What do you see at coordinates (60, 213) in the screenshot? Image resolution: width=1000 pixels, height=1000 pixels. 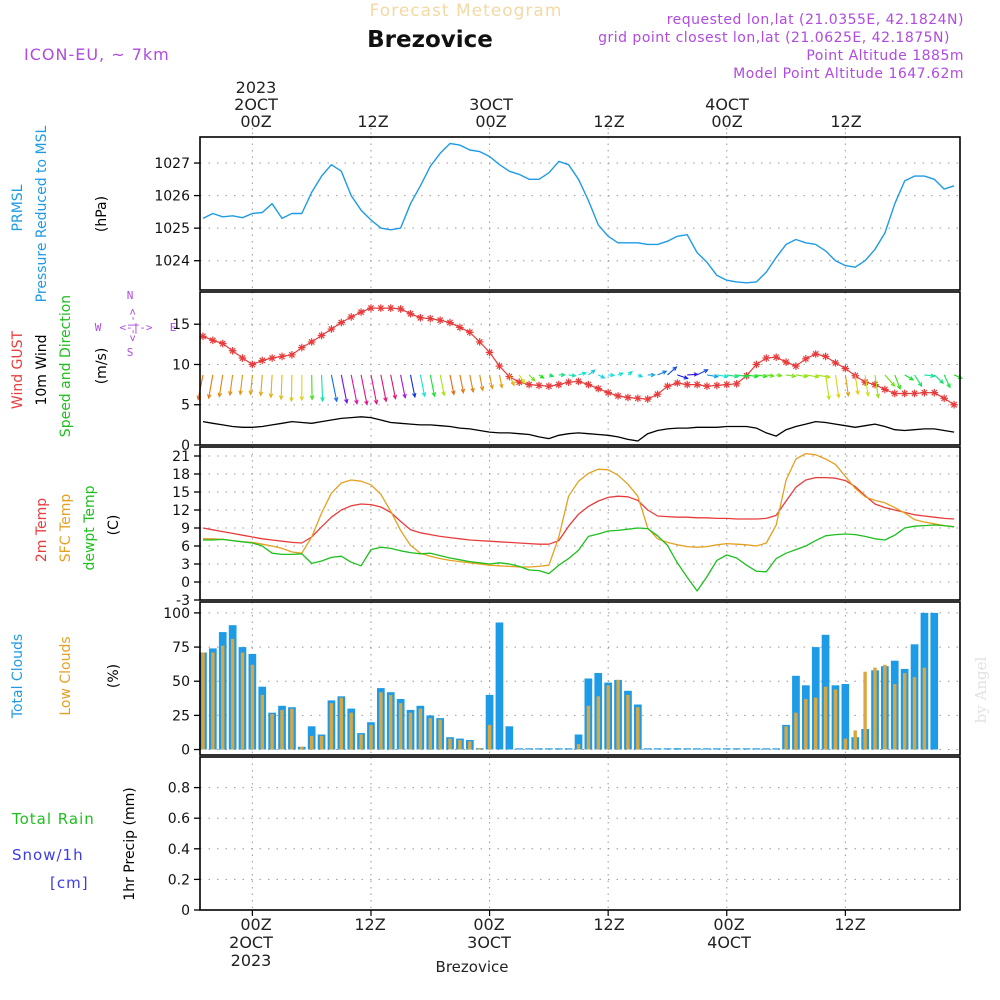 I see `pressure-labels: PRMSL Pressure Reduced to MSL (hPa)` at bounding box center [60, 213].